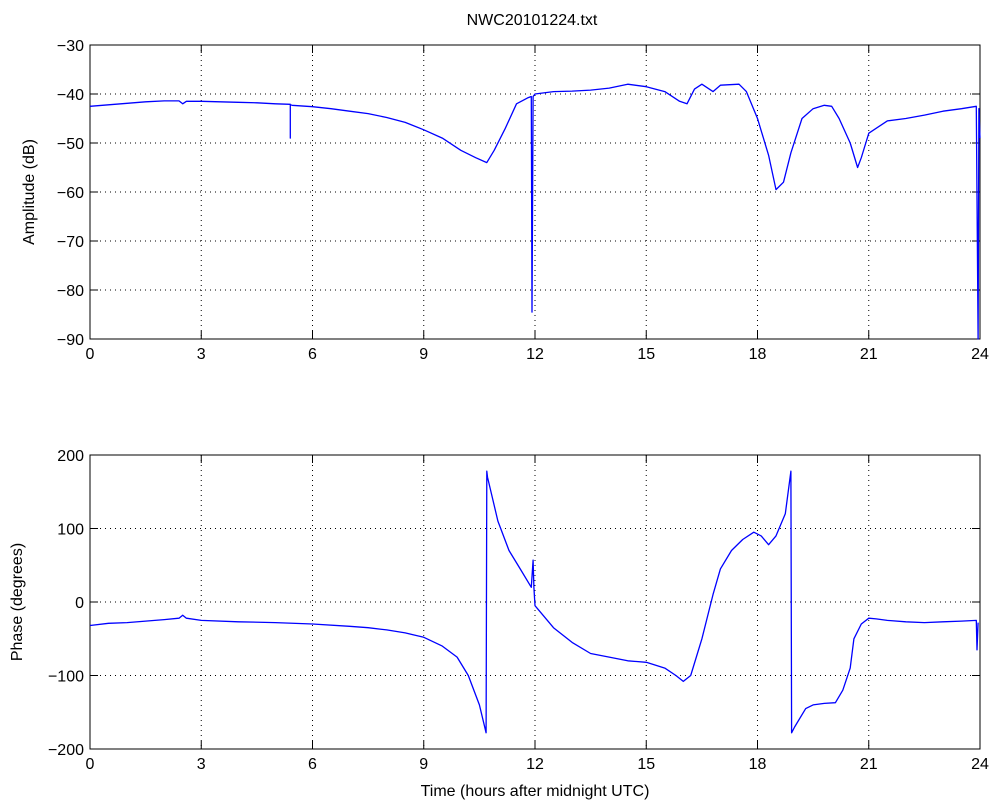 The height and width of the screenshot is (806, 998). I want to click on figure-title: NWC20101224.txt, so click(532, 20).